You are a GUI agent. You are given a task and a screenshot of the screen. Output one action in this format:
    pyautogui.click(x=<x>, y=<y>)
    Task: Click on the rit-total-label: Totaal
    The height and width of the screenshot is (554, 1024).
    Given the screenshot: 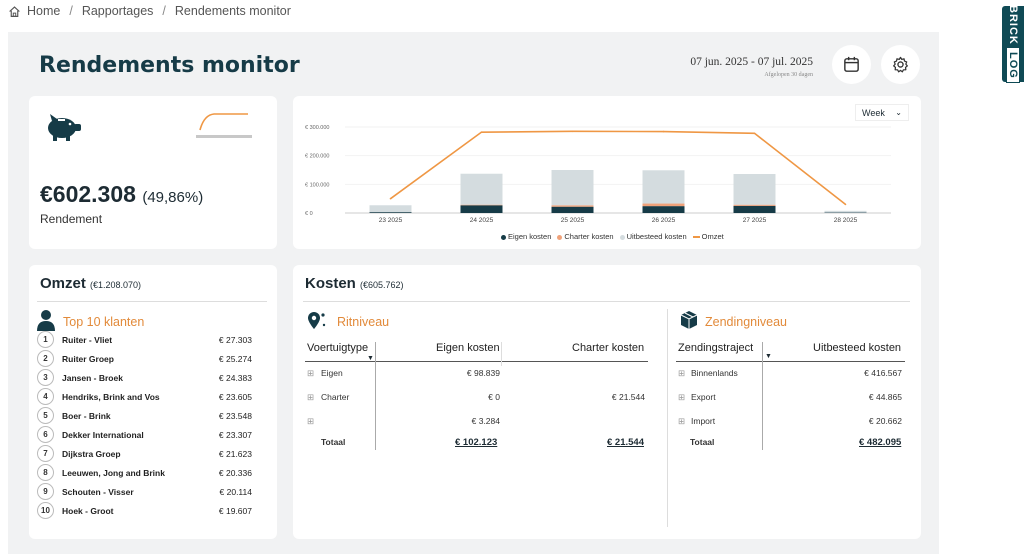 What is the action you would take?
    pyautogui.click(x=333, y=442)
    